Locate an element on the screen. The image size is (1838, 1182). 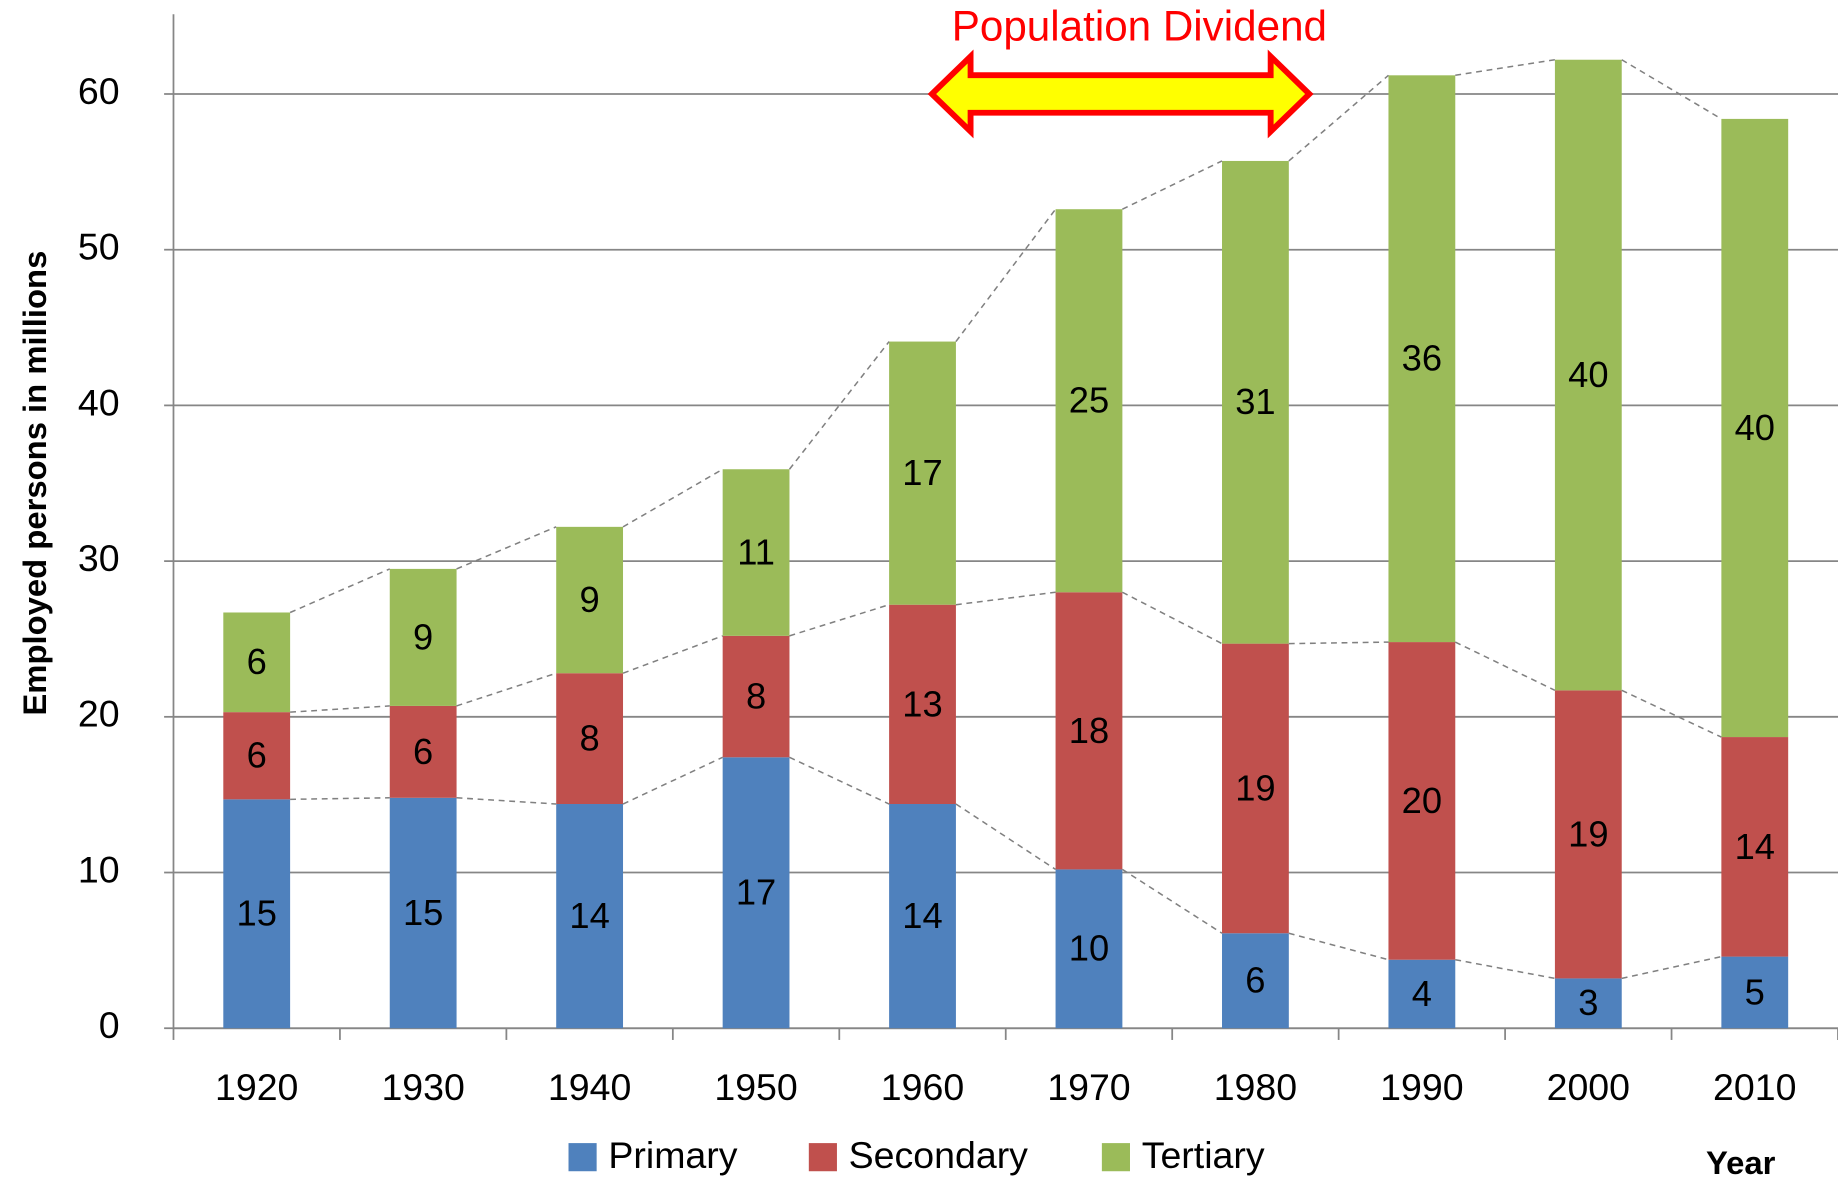
annotation: Population Dividend is located at coordinates (1139, 26).